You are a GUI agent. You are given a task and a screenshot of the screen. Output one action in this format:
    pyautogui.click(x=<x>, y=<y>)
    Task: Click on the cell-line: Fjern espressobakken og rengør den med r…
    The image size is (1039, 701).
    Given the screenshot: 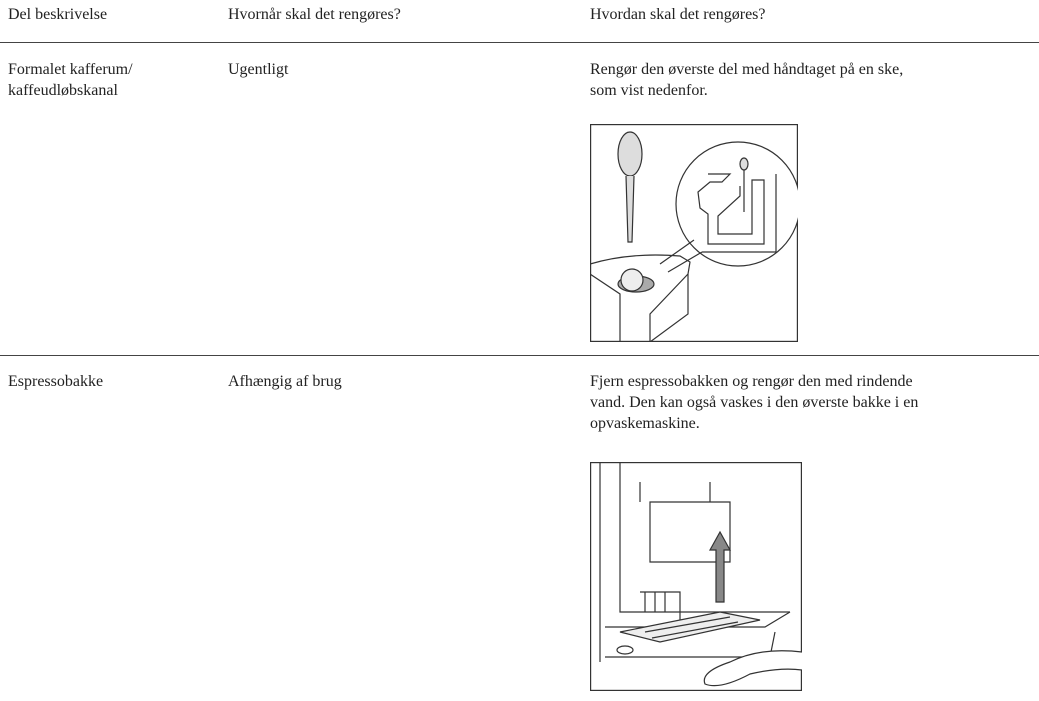 What is the action you would take?
    pyautogui.click(x=751, y=381)
    